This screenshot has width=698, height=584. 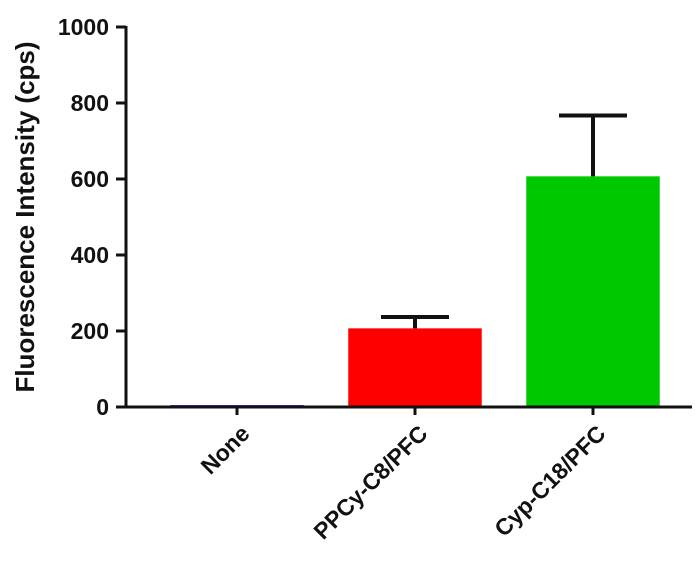 I want to click on y-tick-label-3: 600, so click(x=90, y=179).